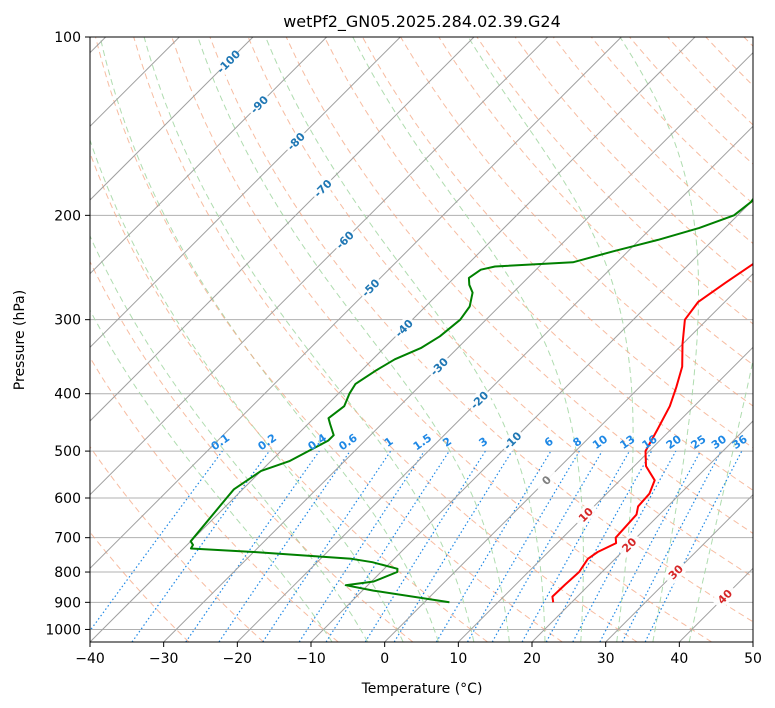  I want to click on x-tick-label: 40, so click(679, 659).